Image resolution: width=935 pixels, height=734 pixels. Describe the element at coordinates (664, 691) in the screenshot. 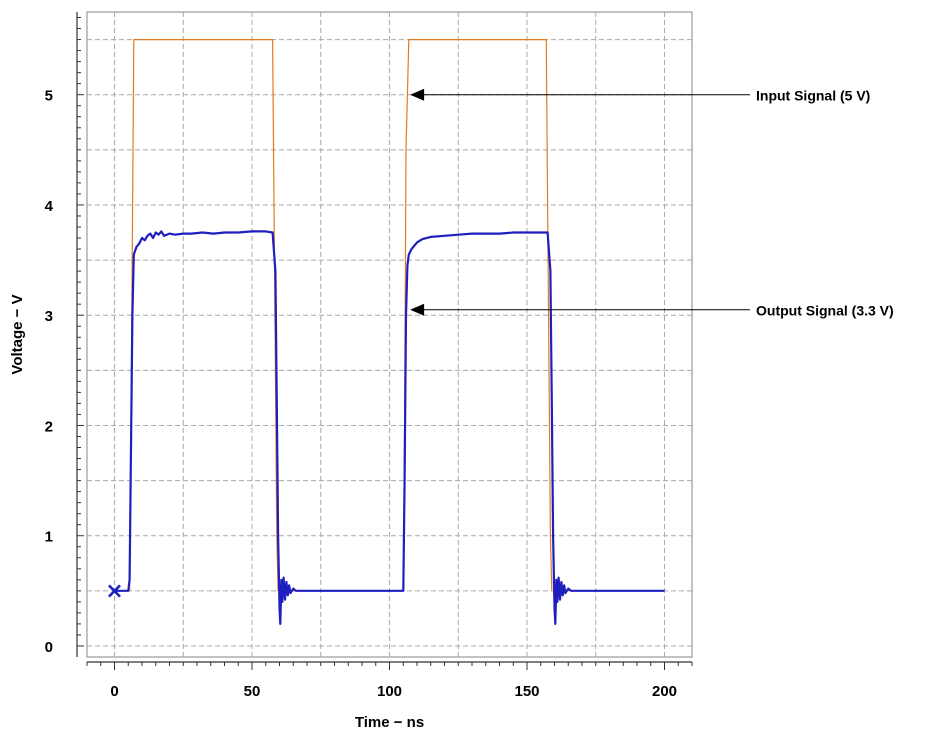

I see `x-tick-label: 200` at that location.